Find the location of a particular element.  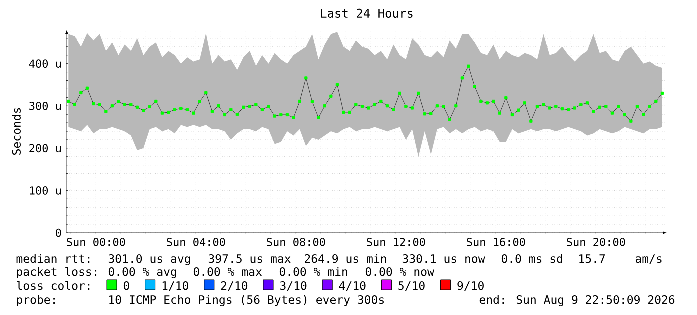

legend-label: 3/10 is located at coordinates (293, 286).